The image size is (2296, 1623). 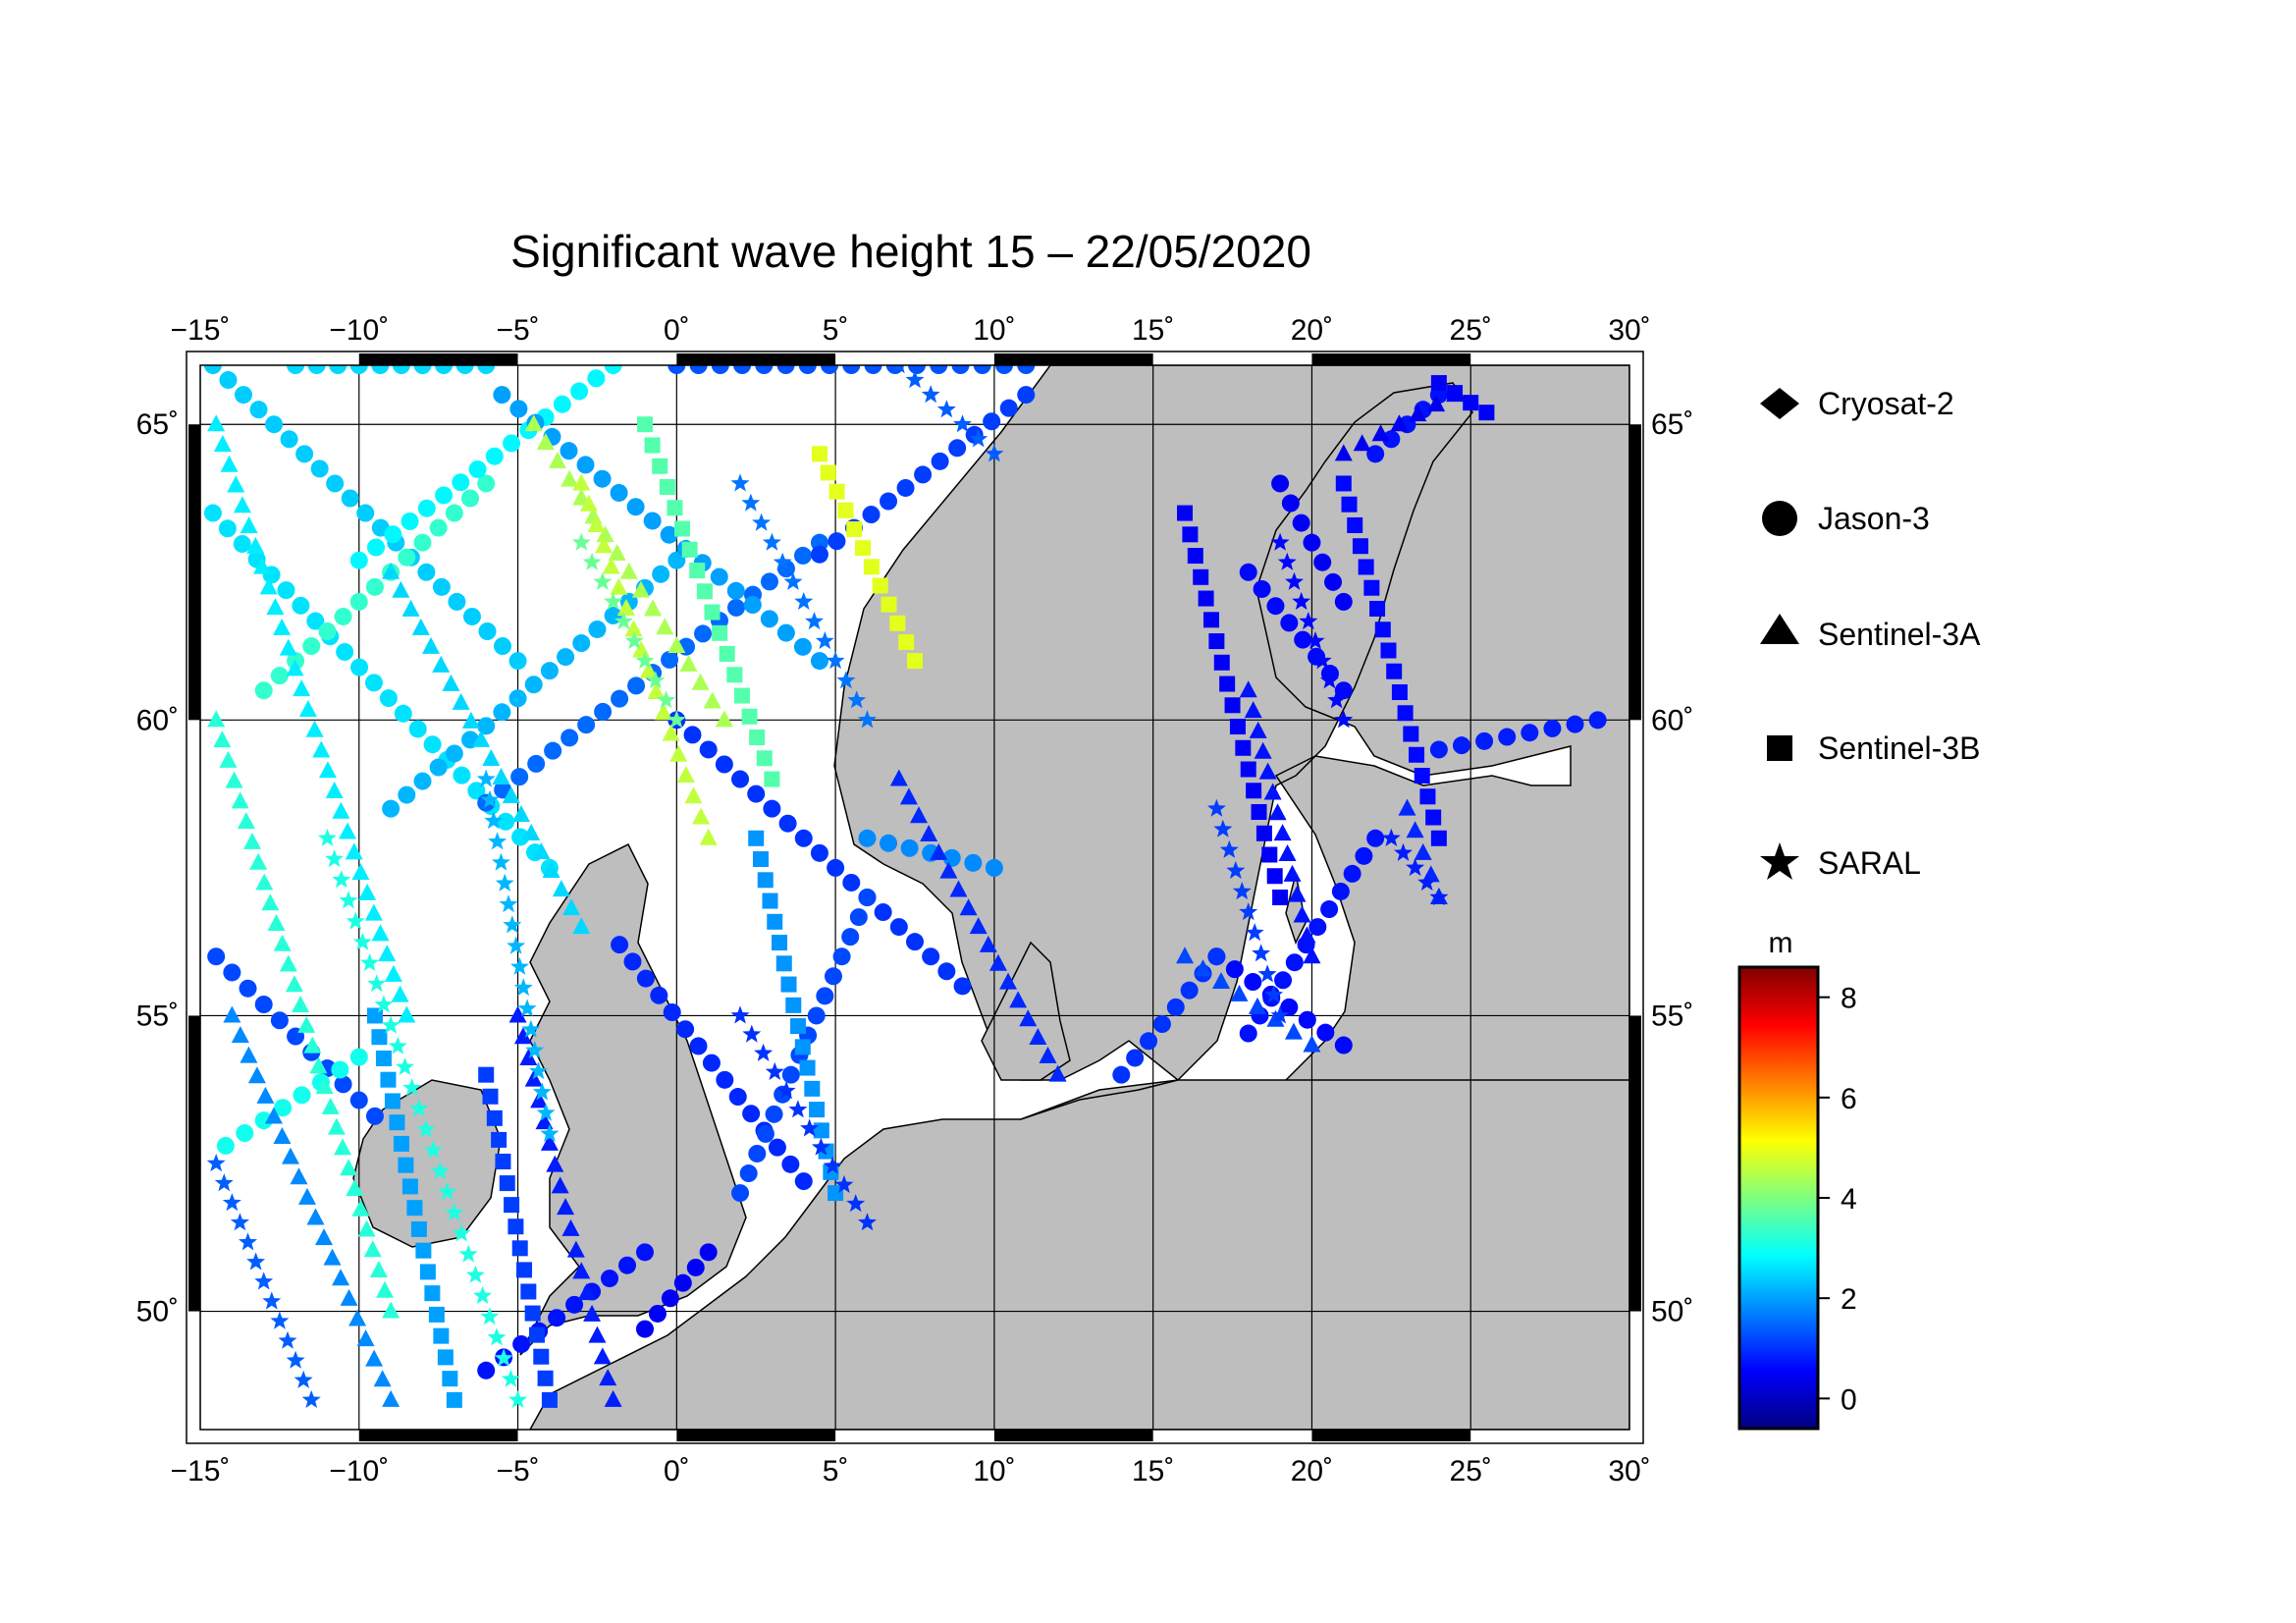 What do you see at coordinates (1838, 1199) in the screenshot?
I see `colorbar-ticks: 0 2 4 6 8` at bounding box center [1838, 1199].